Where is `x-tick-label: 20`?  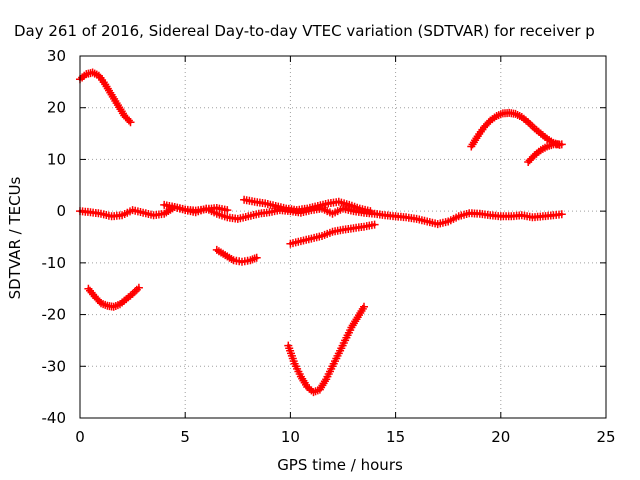
x-tick-label: 20 is located at coordinates (500, 437).